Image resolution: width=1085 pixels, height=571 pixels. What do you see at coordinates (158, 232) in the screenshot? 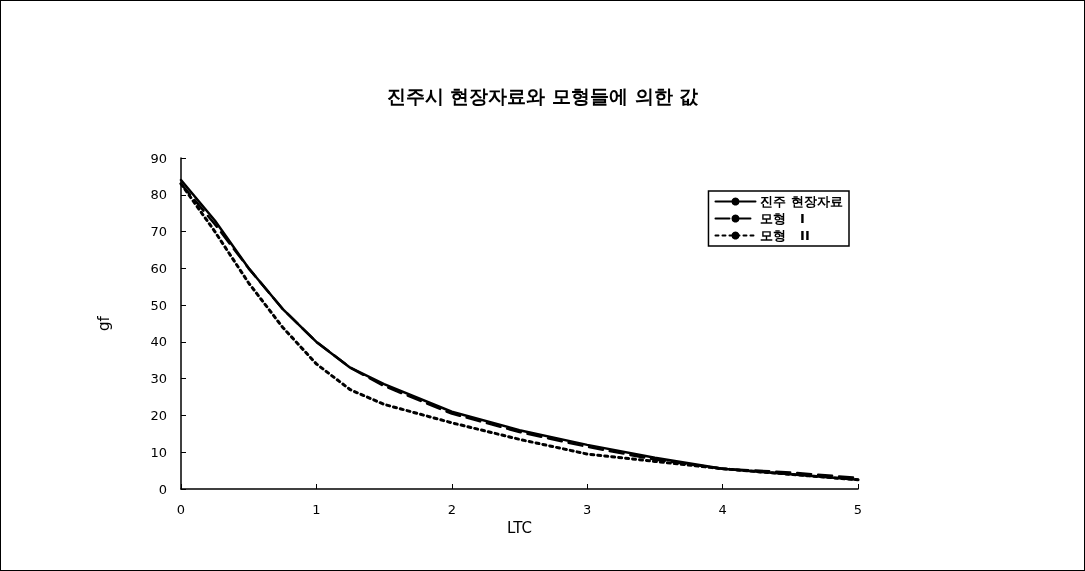
I see `y-tick-label: 70` at bounding box center [158, 232].